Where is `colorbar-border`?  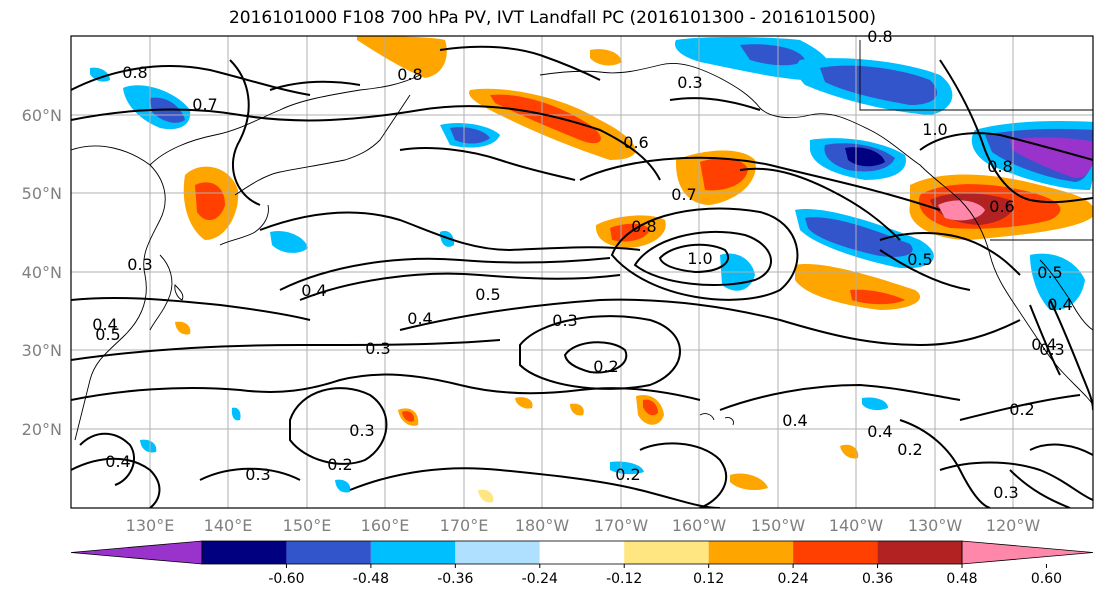 colorbar-border is located at coordinates (582, 552).